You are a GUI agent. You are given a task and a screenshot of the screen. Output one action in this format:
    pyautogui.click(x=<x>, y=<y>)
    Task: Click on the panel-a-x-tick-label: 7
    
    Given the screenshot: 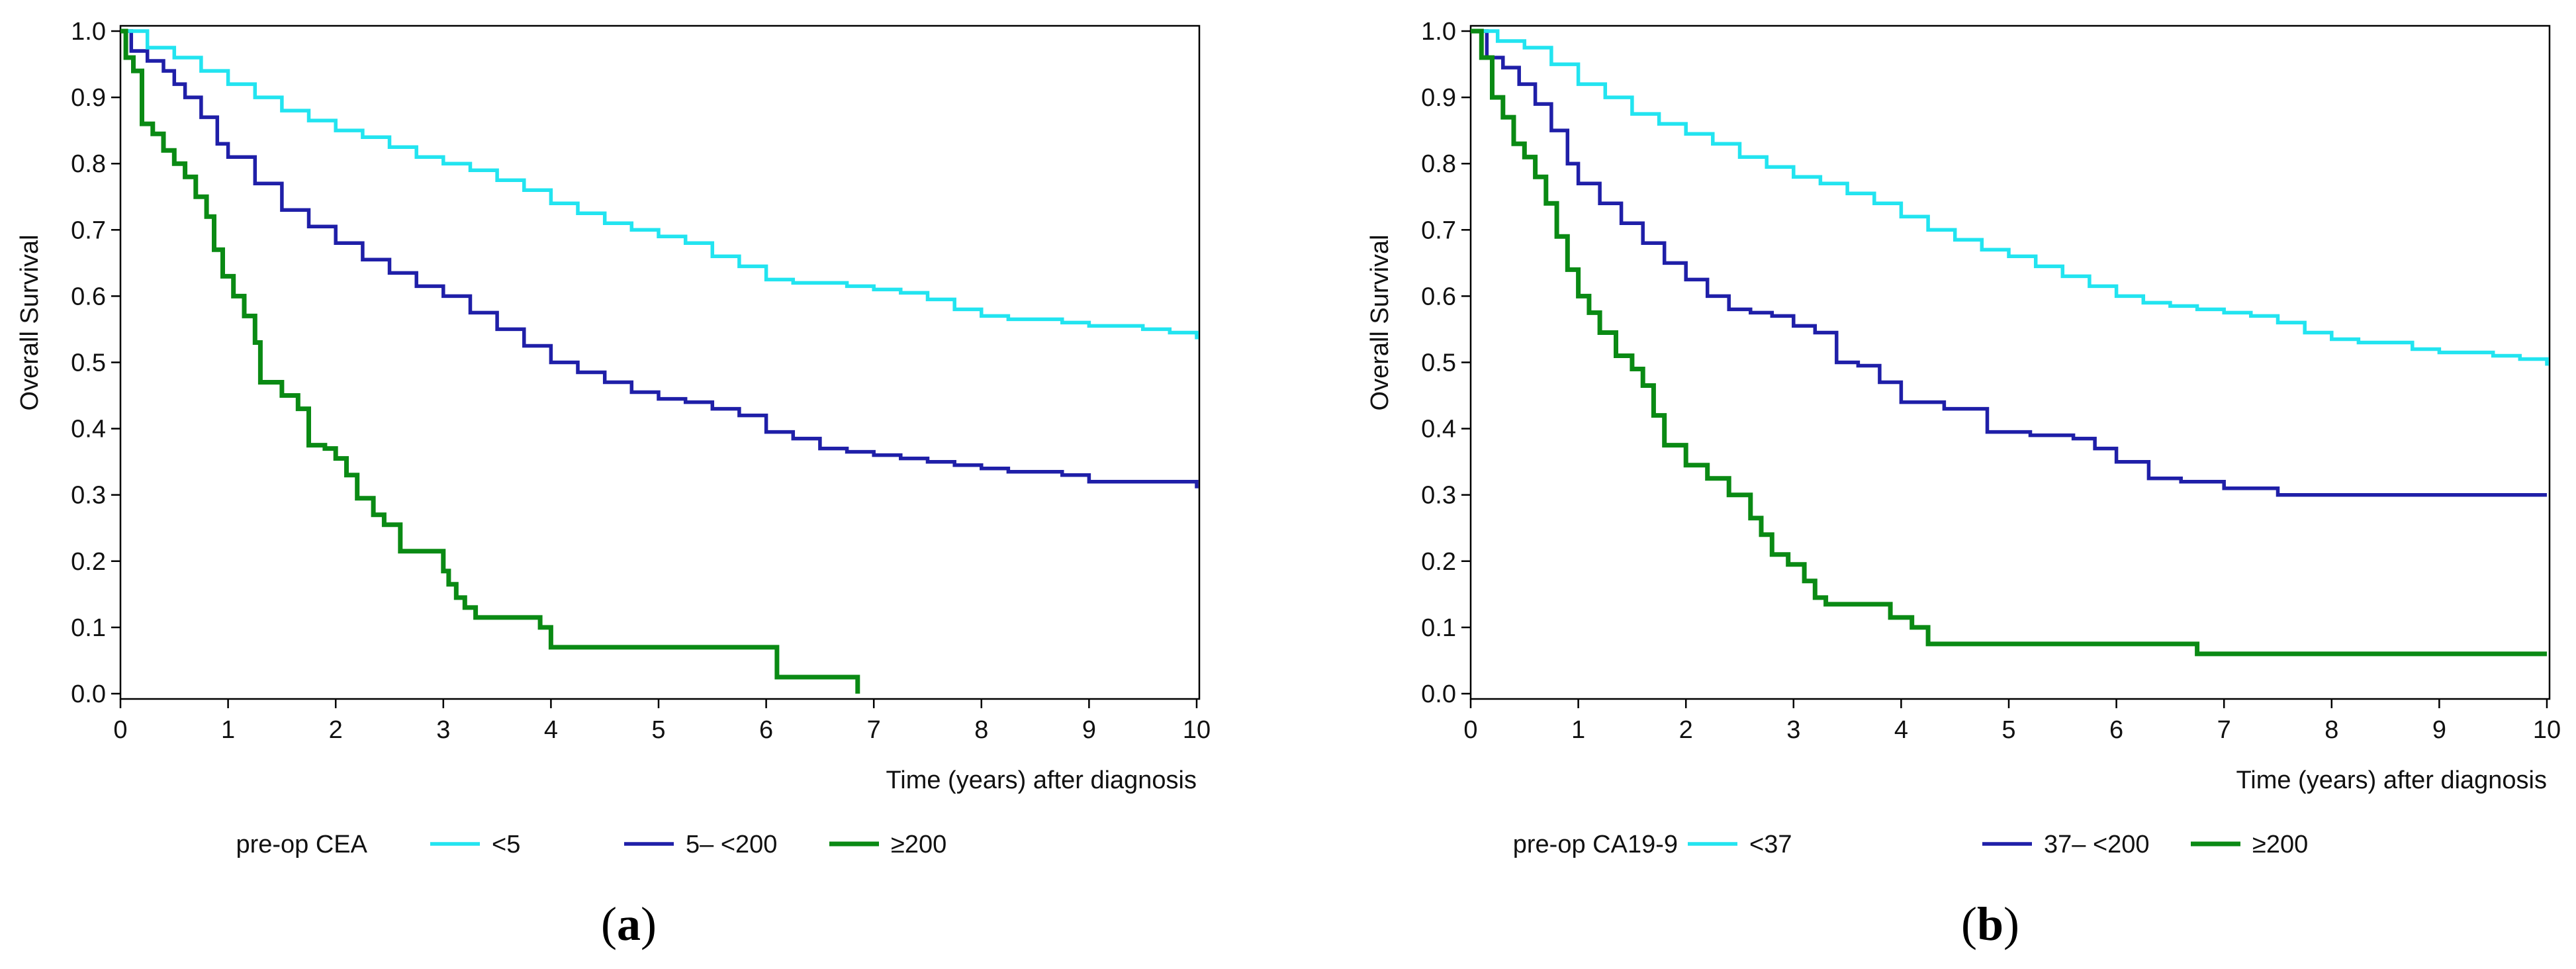 What is the action you would take?
    pyautogui.click(x=874, y=730)
    